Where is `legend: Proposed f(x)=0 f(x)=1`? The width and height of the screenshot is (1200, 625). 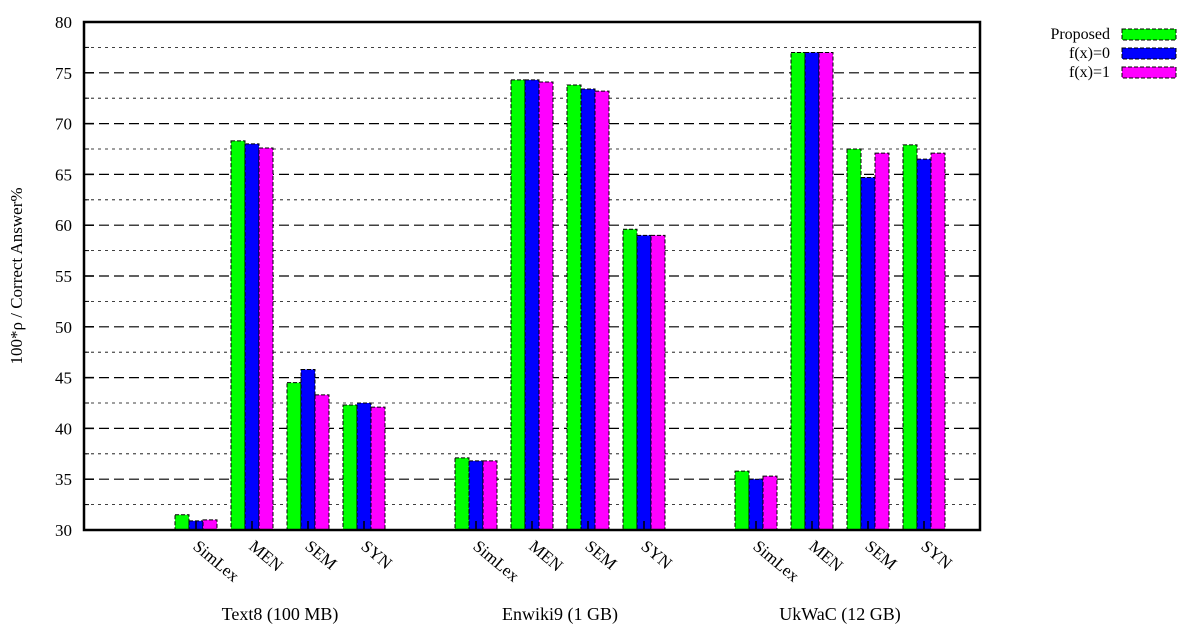 legend: Proposed f(x)=0 f(x)=1 is located at coordinates (1113, 53).